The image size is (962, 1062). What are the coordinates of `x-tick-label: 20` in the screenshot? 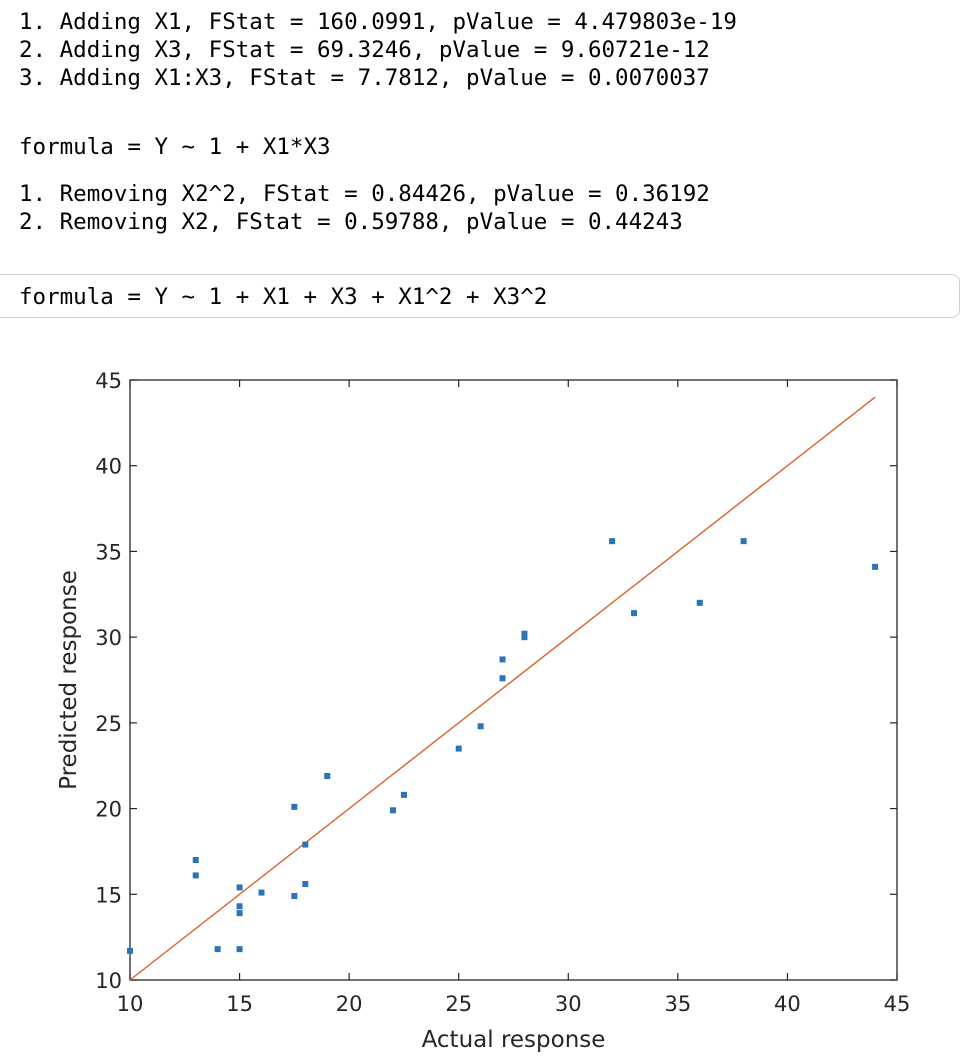 It's located at (349, 1004).